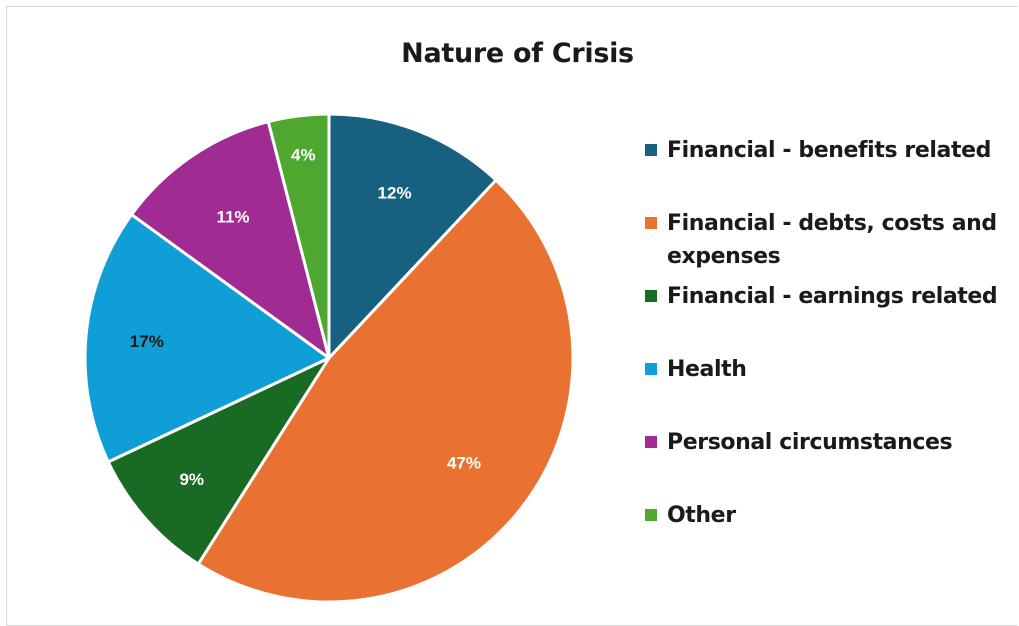 The width and height of the screenshot is (1019, 626). What do you see at coordinates (191, 479) in the screenshot?
I see `pie-data-label-2: 9%` at bounding box center [191, 479].